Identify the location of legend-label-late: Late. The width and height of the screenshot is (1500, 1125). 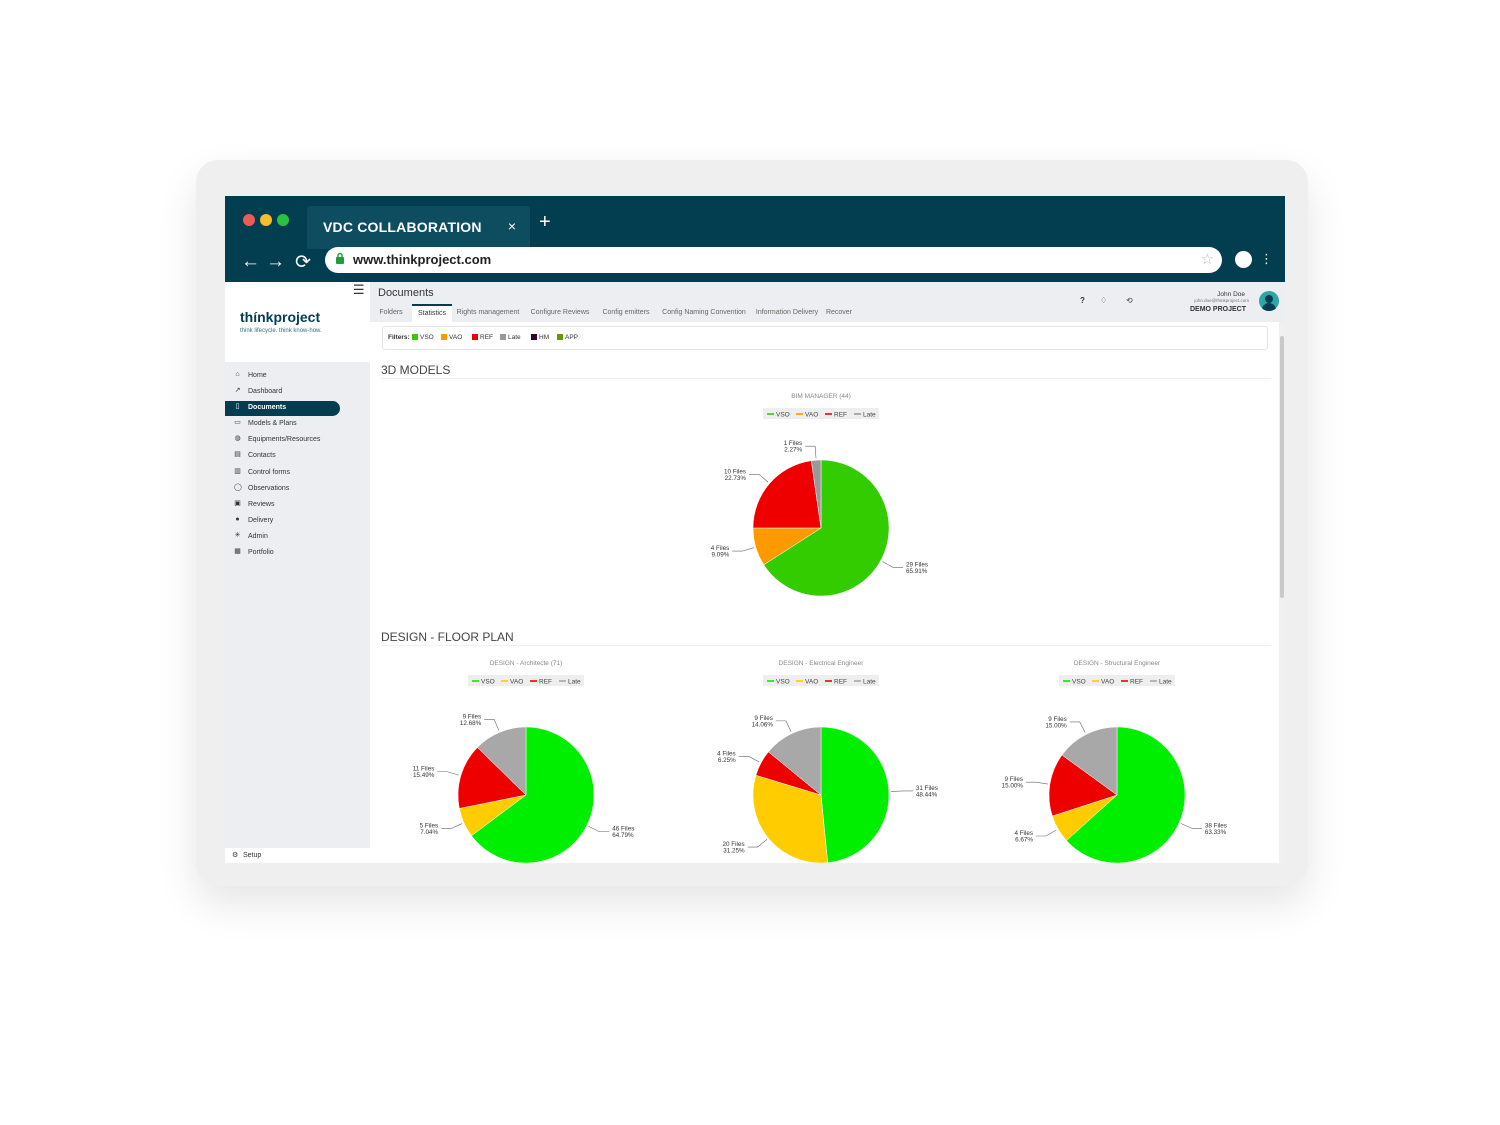
(869, 682).